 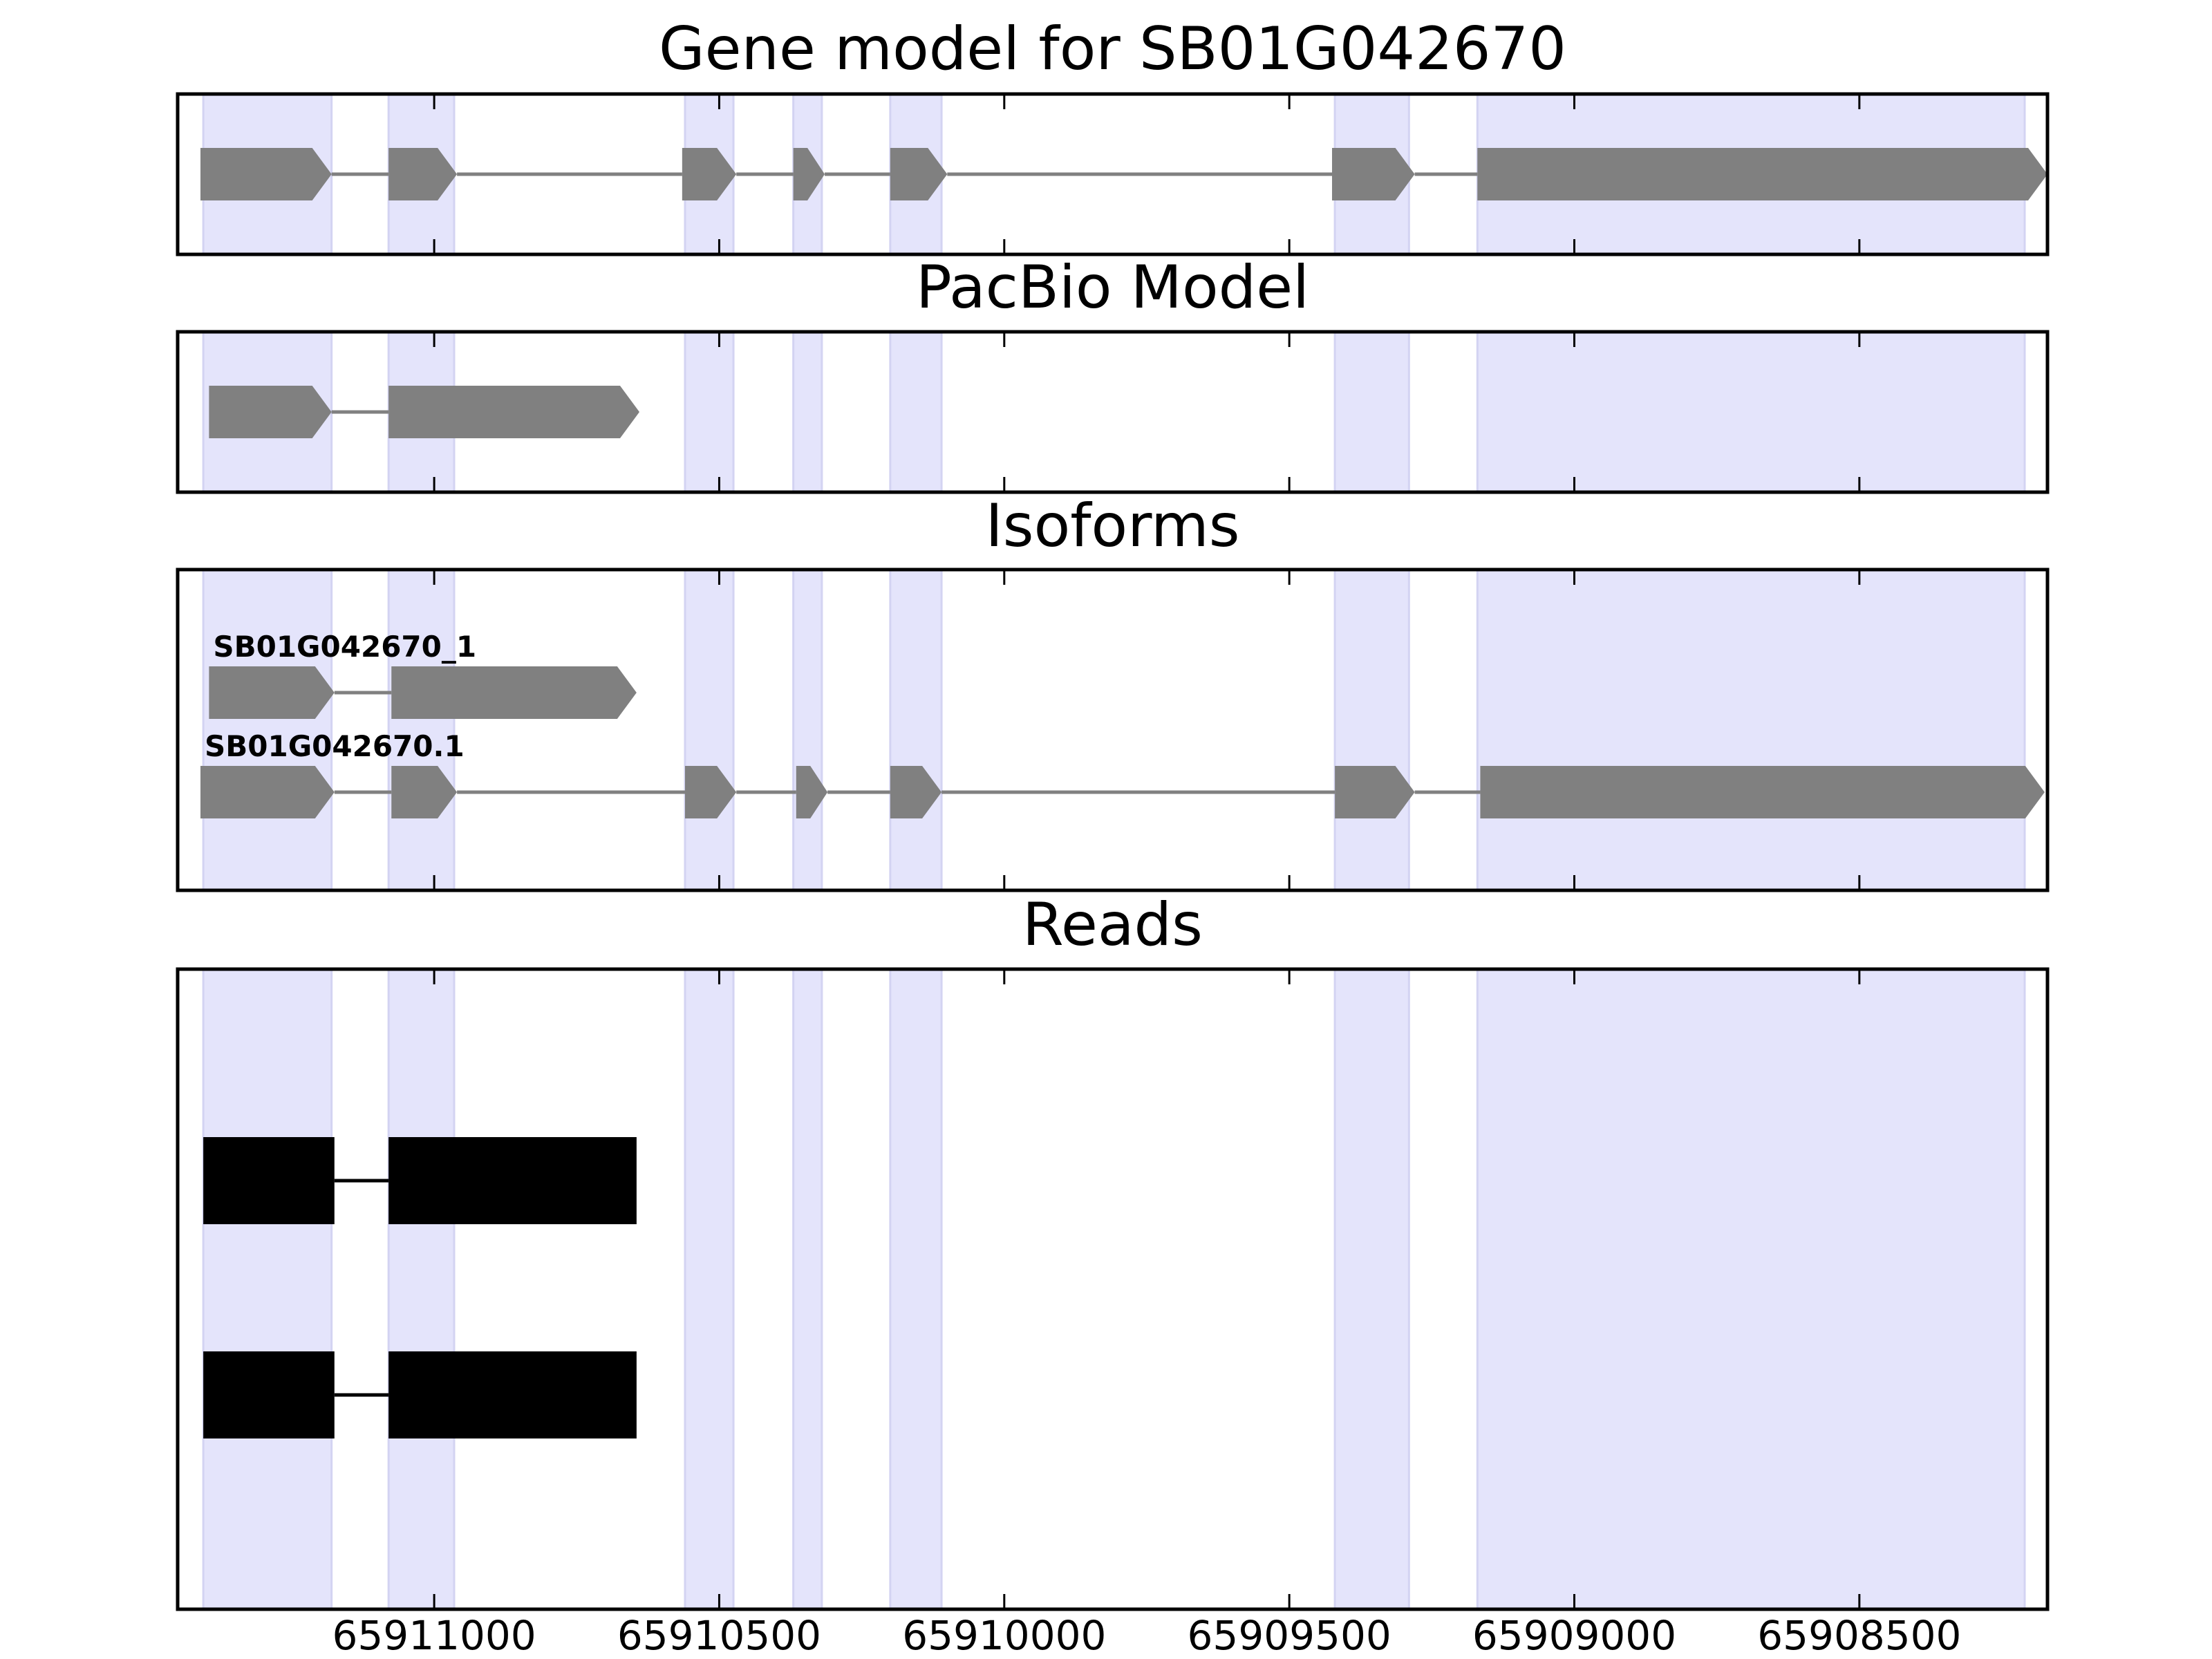 I want to click on x-tick-label: 65911000, so click(x=434, y=1635).